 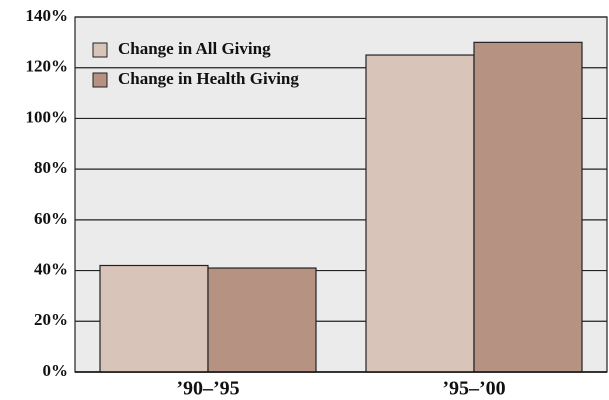 I want to click on x-tick-label: ’95–’00, so click(x=473, y=389).